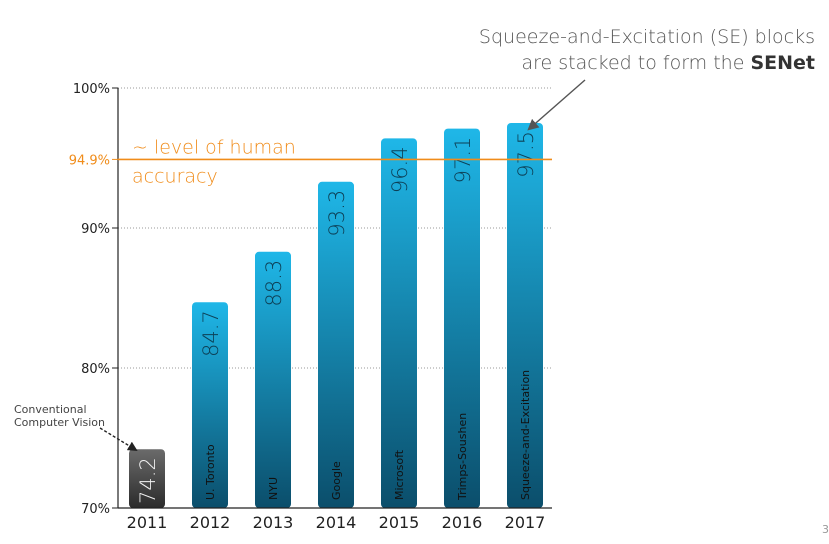 This screenshot has height=544, width=829. What do you see at coordinates (210, 472) in the screenshot?
I see `bar-team-label-2012: U. Toronto` at bounding box center [210, 472].